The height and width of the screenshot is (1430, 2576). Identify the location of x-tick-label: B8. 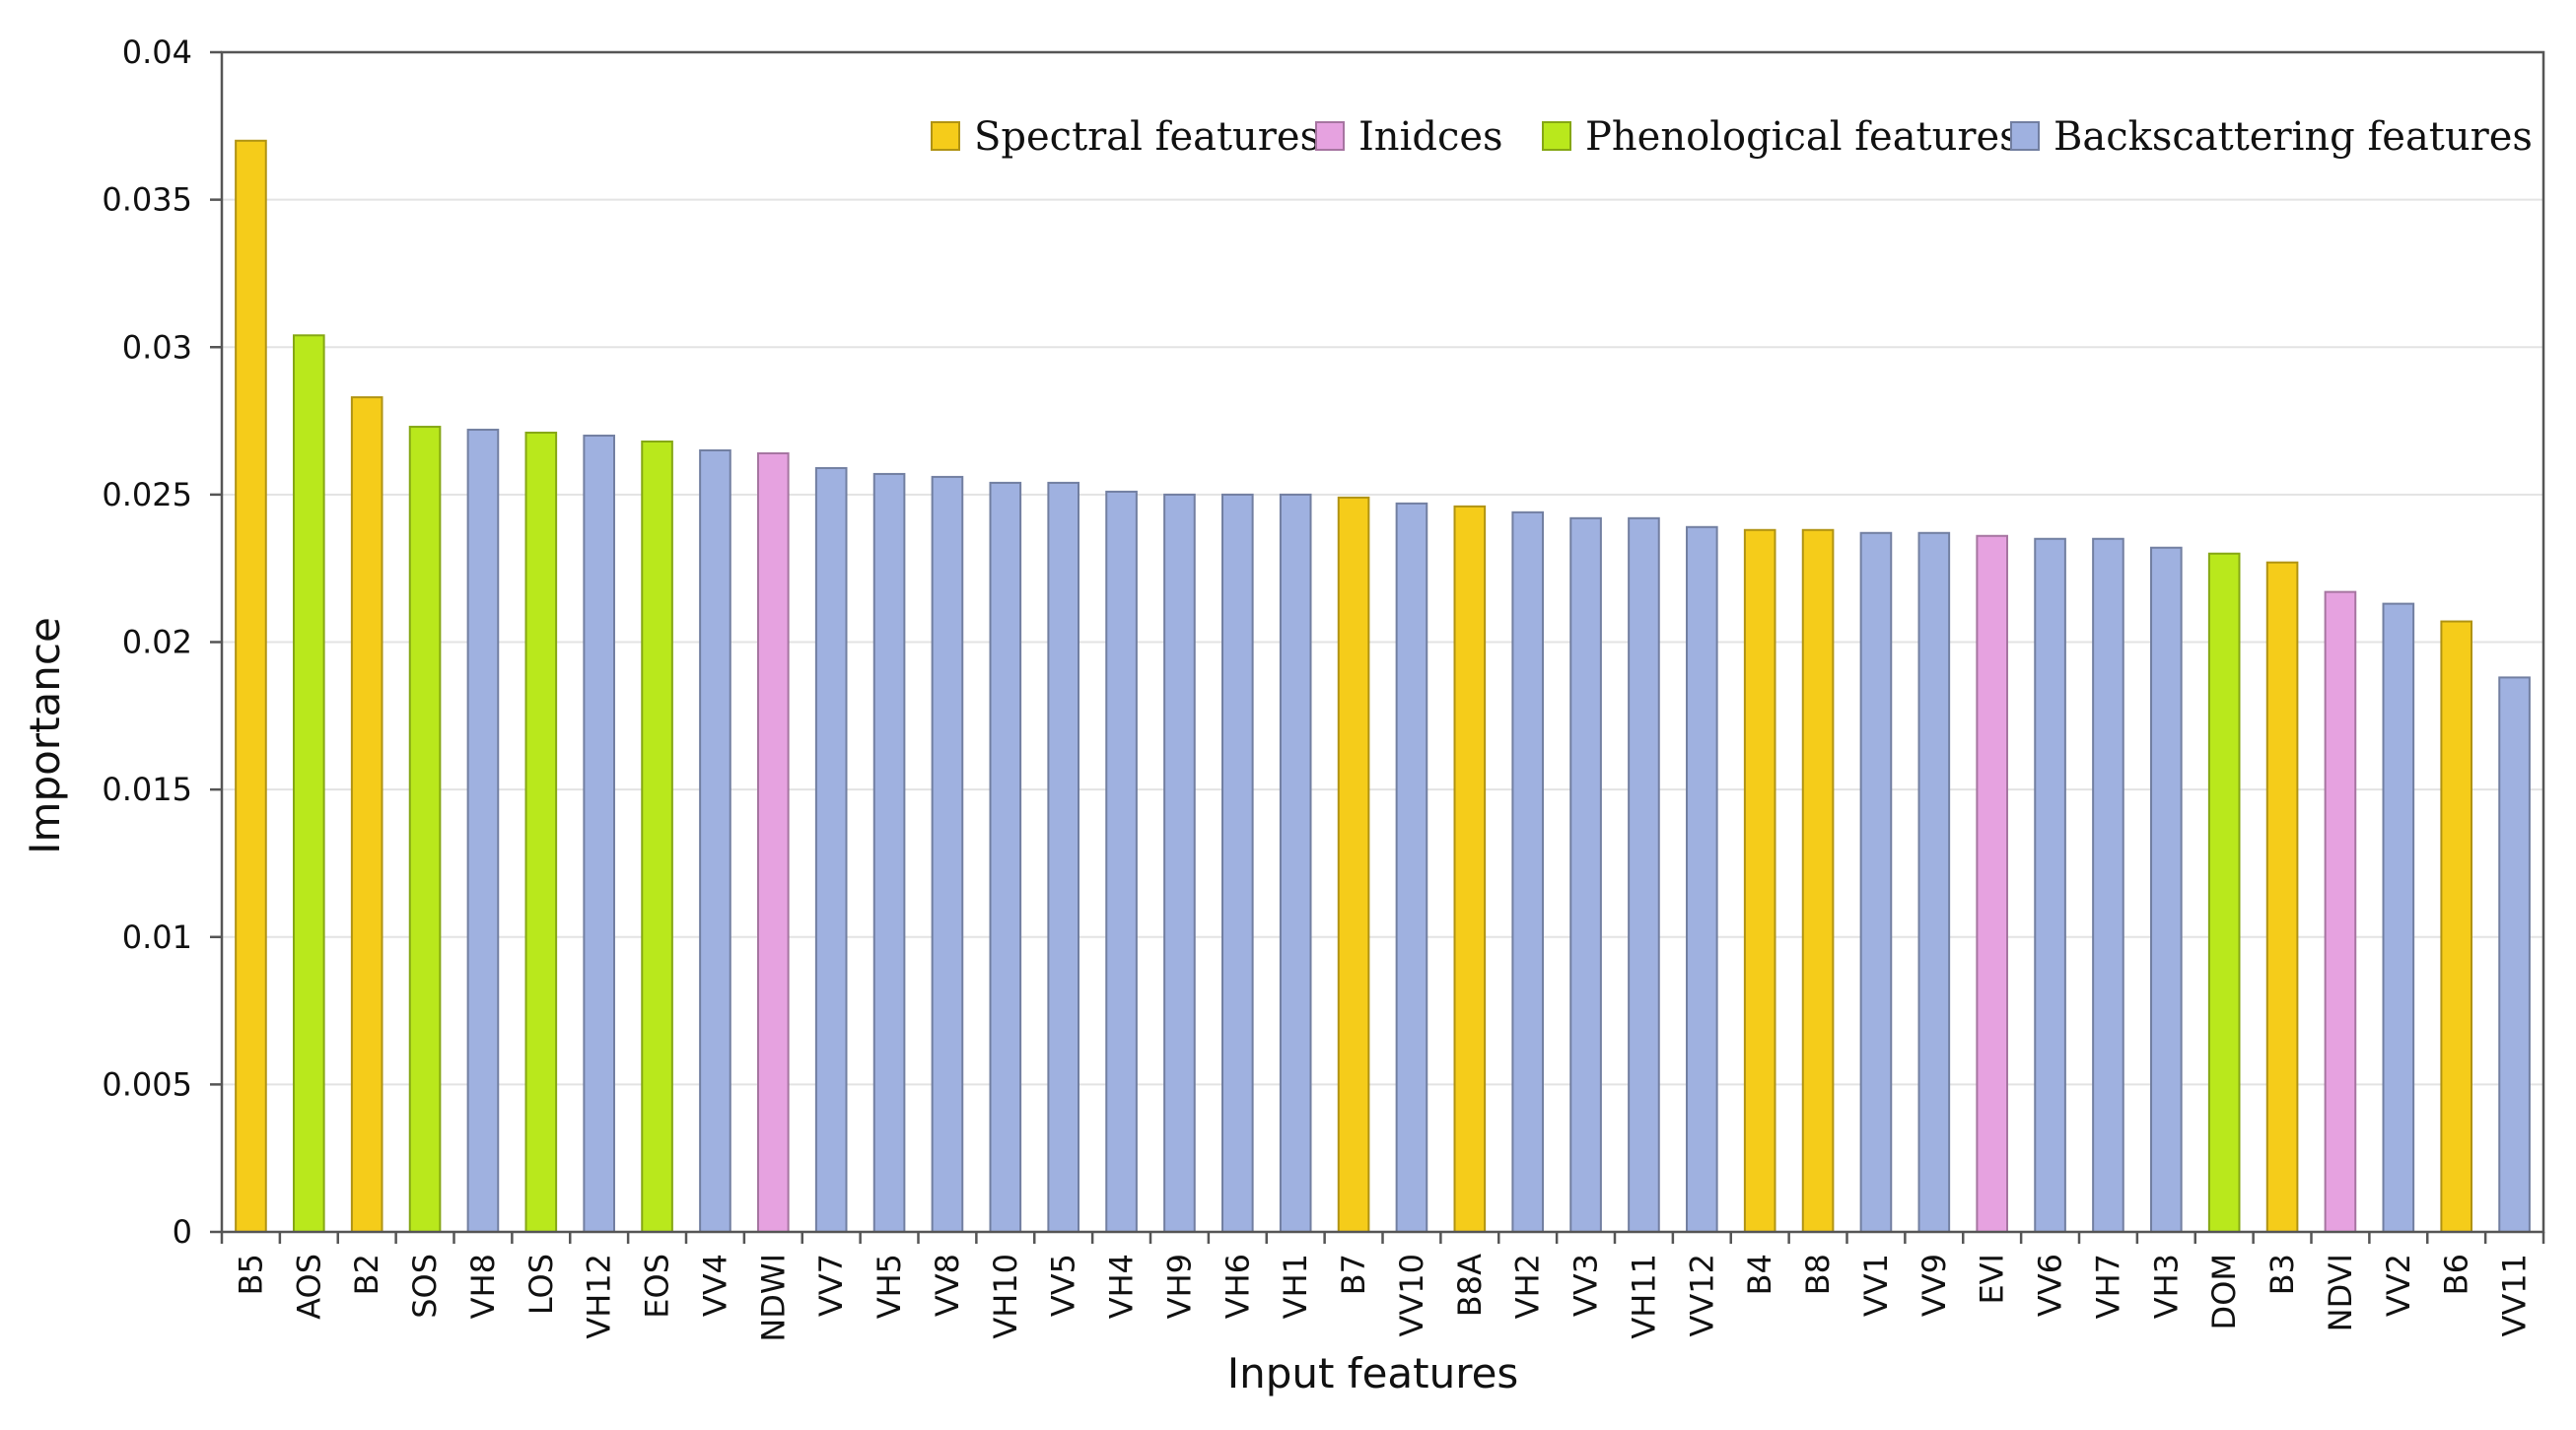
(1818, 1274).